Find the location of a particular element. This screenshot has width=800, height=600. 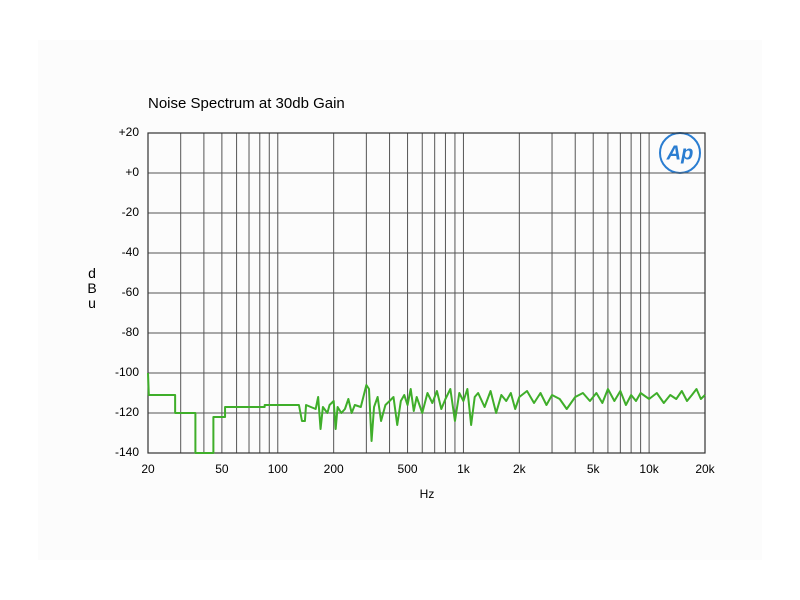

y-tick-label: -120 is located at coordinates (127, 412).